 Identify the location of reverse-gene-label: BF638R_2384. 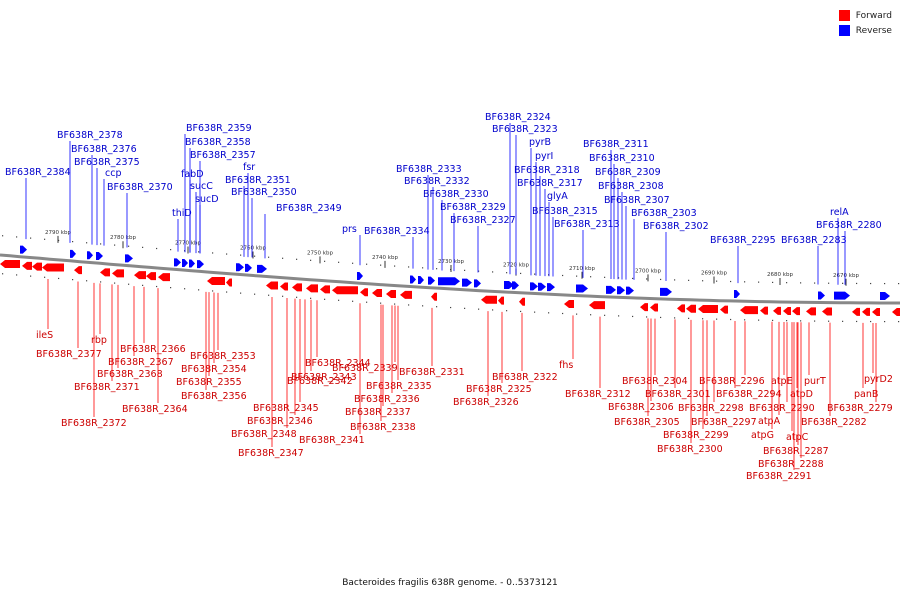
(38, 172).